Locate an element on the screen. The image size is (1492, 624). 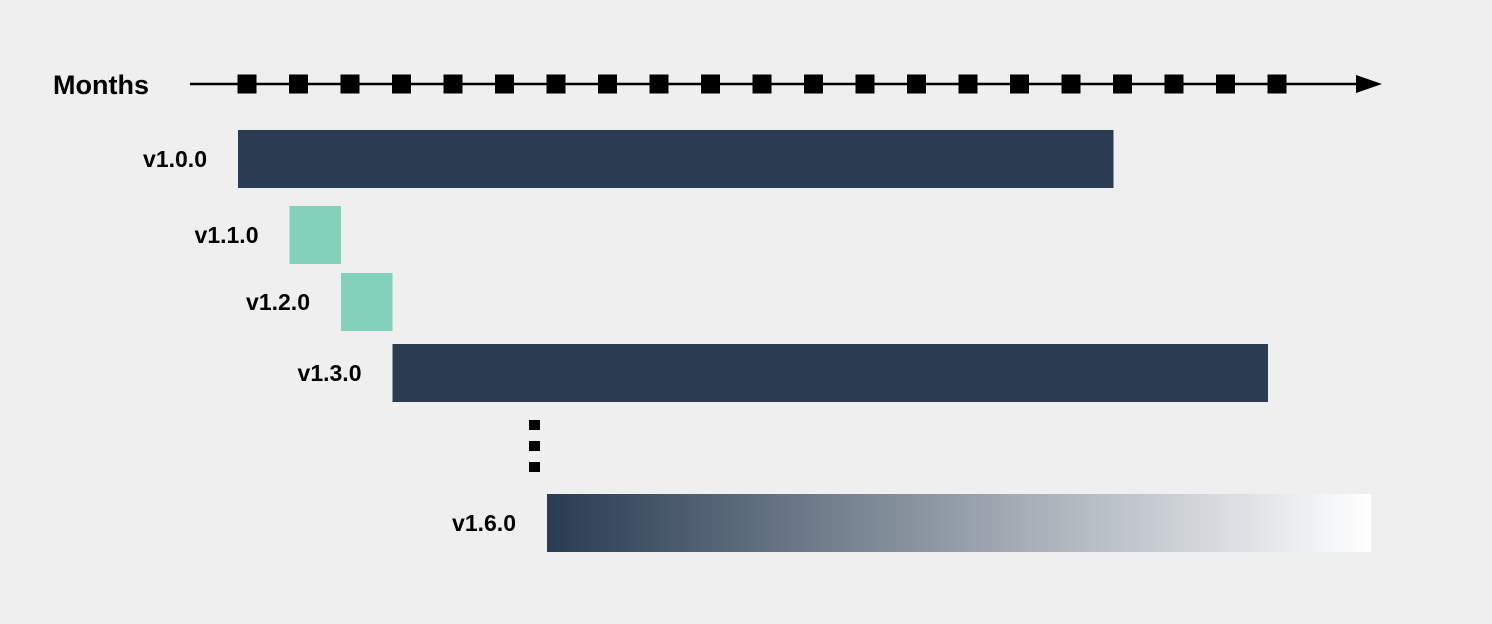
release-label: v1.3.0 is located at coordinates (330, 373).